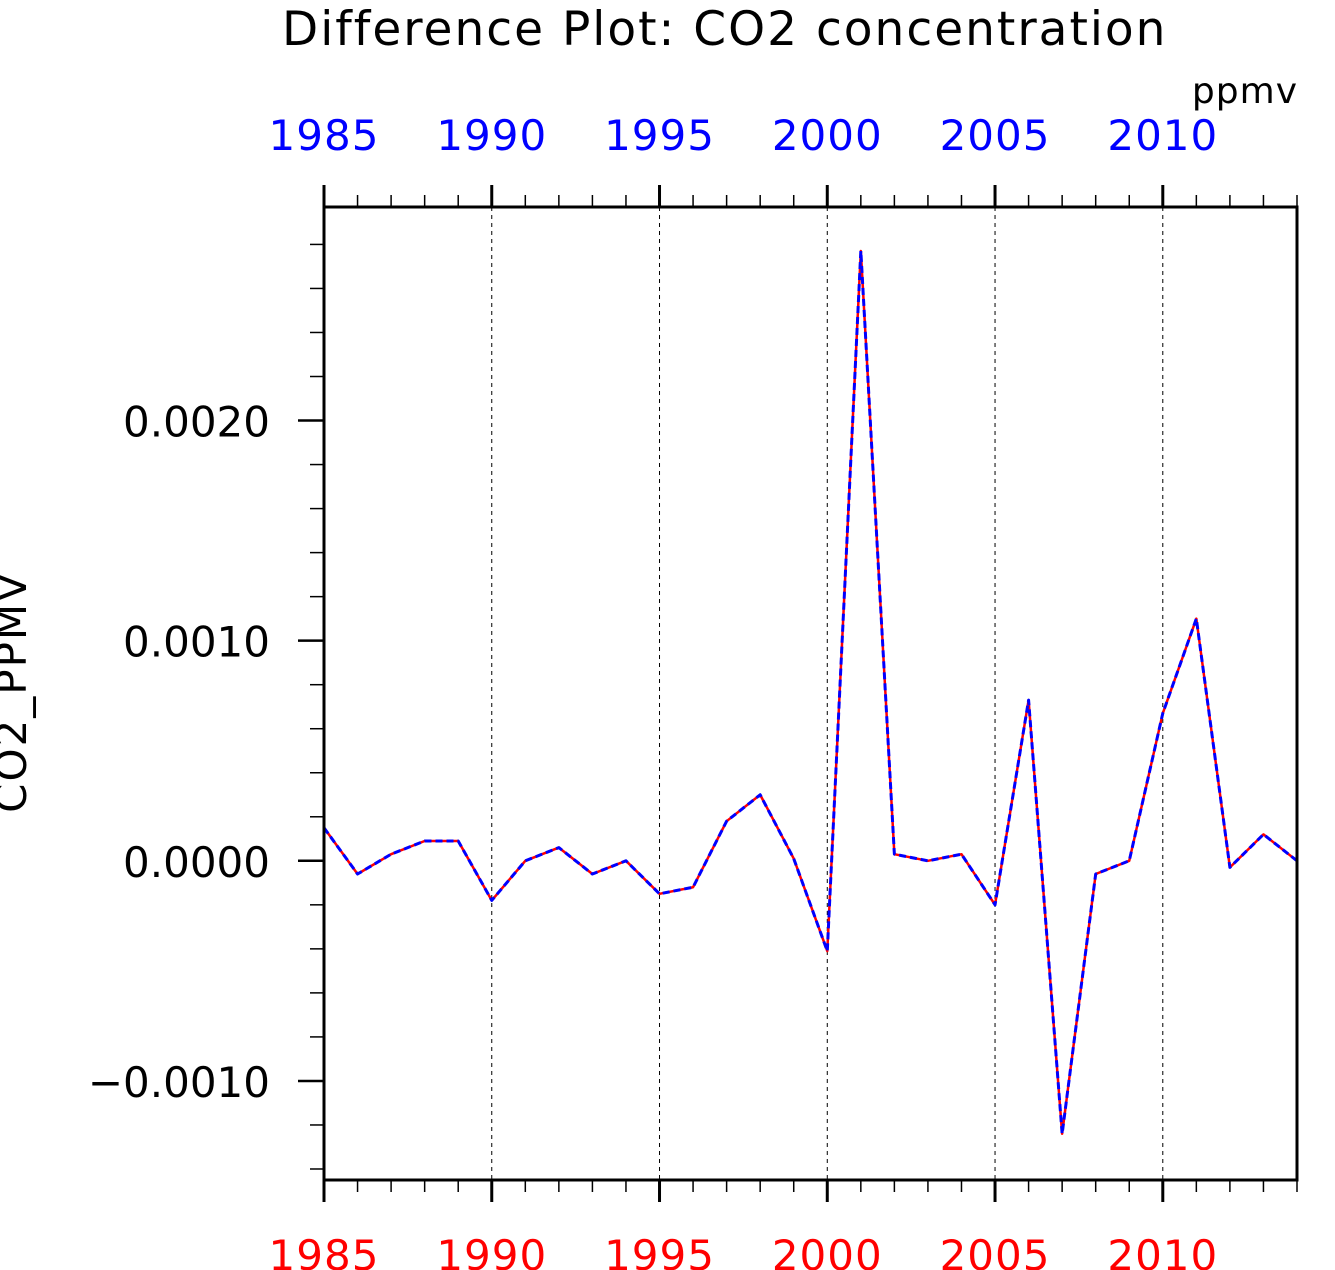 This screenshot has width=1335, height=1270. Describe the element at coordinates (179, 1082) in the screenshot. I see `y-tick-label: −0.0010` at that location.